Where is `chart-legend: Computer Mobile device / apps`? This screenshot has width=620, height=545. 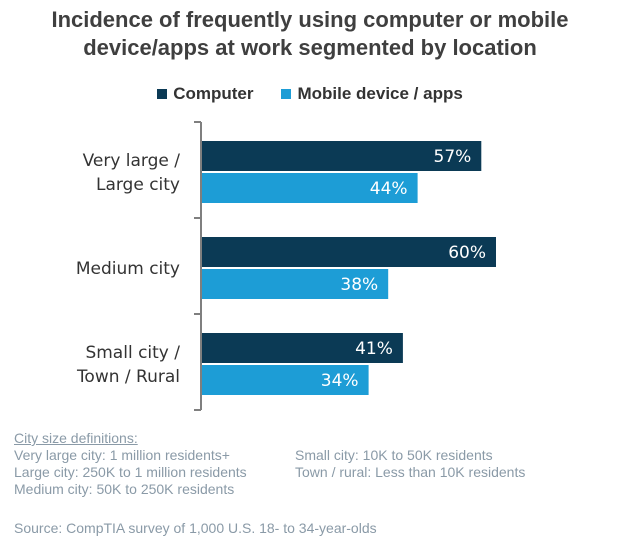 chart-legend: Computer Mobile device / apps is located at coordinates (310, 94).